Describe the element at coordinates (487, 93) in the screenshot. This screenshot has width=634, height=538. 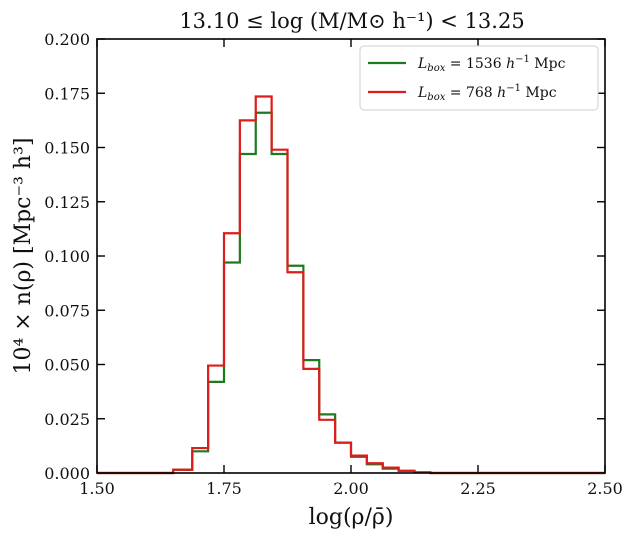
I see `legend-label-series-2: Lbox = 768 h−1 Mpc` at that location.